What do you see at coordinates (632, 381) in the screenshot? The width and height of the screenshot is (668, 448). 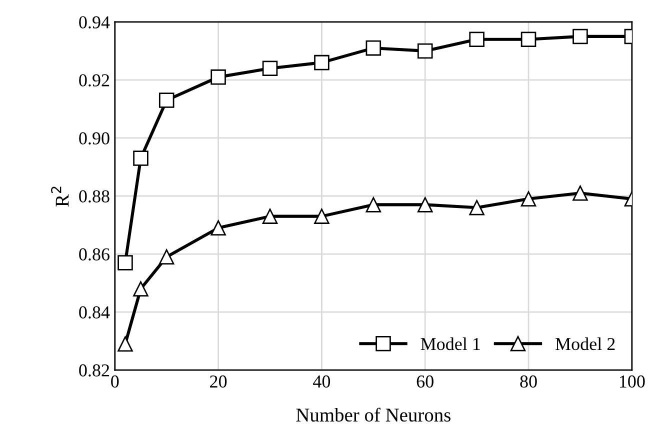 I see `x-tick-label: 100` at bounding box center [632, 381].